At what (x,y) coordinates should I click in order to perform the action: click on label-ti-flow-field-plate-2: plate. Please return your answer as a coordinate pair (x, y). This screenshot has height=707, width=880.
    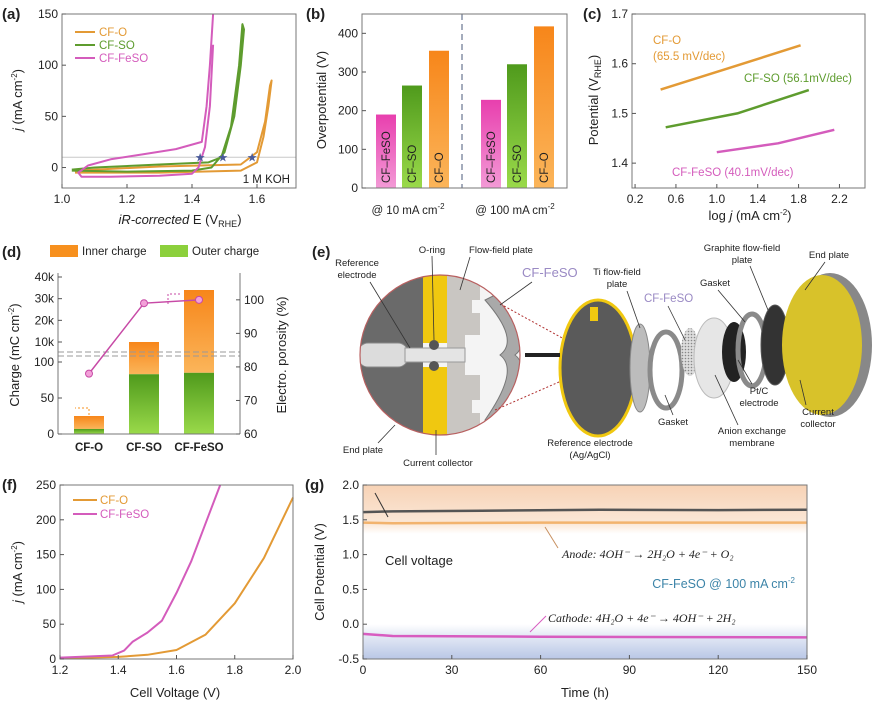
    Looking at the image, I should click on (617, 284).